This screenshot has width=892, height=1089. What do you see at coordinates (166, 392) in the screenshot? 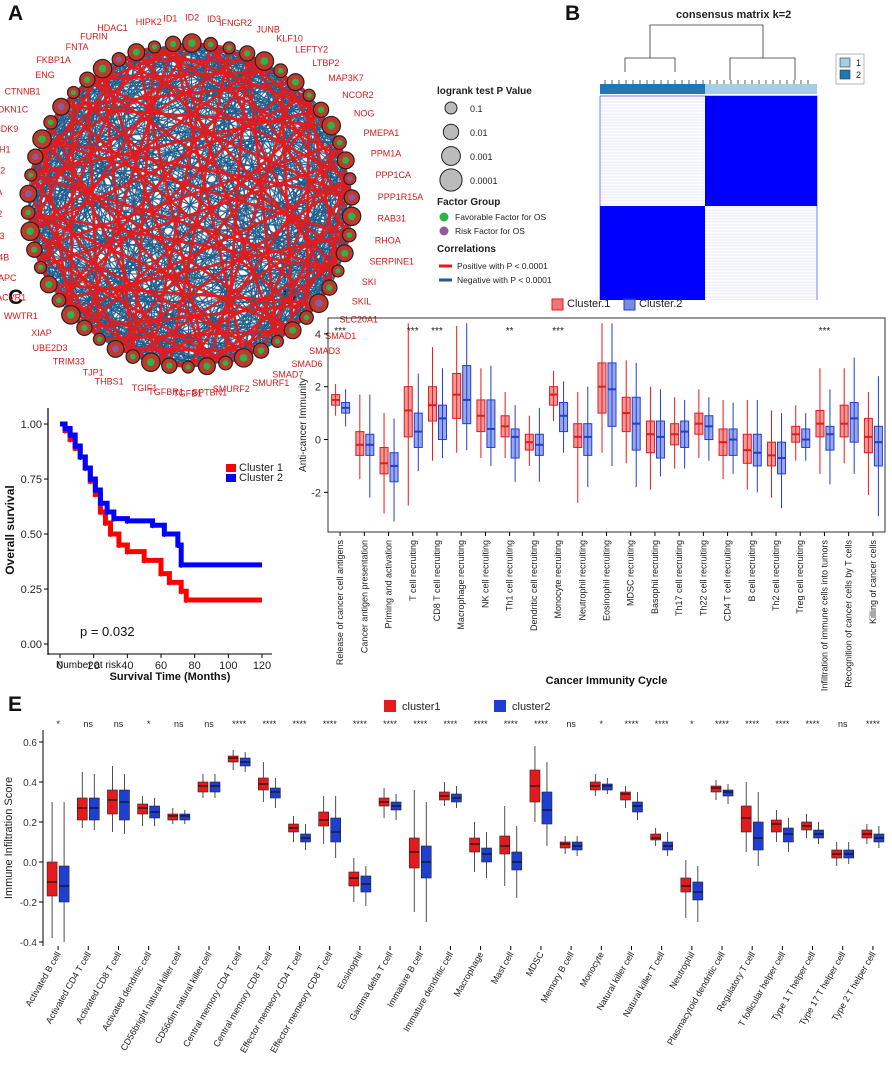
I see `gene-label: TGFBR1` at bounding box center [166, 392].